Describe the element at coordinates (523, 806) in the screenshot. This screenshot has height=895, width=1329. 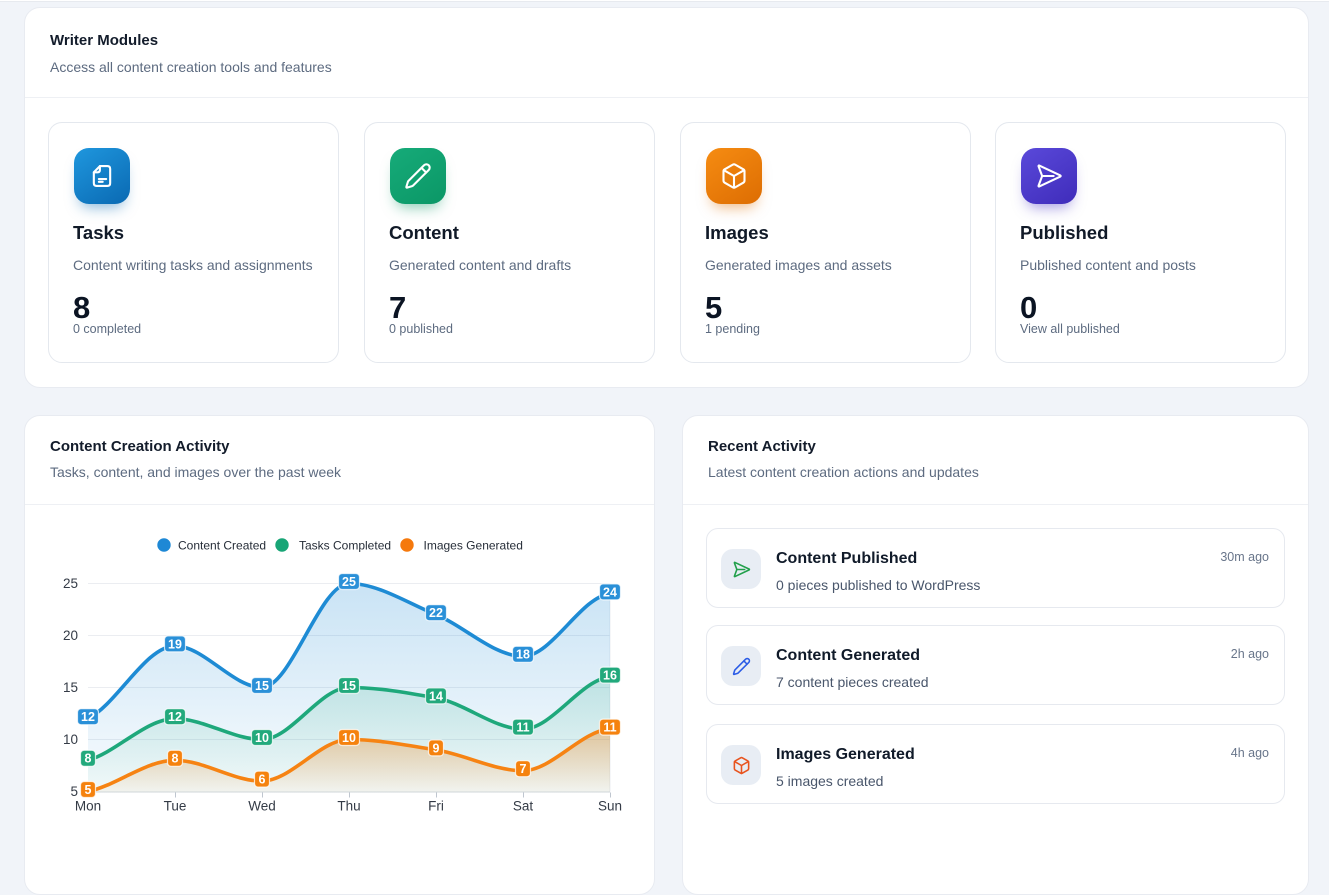
I see `svg-text: Sat` at that location.